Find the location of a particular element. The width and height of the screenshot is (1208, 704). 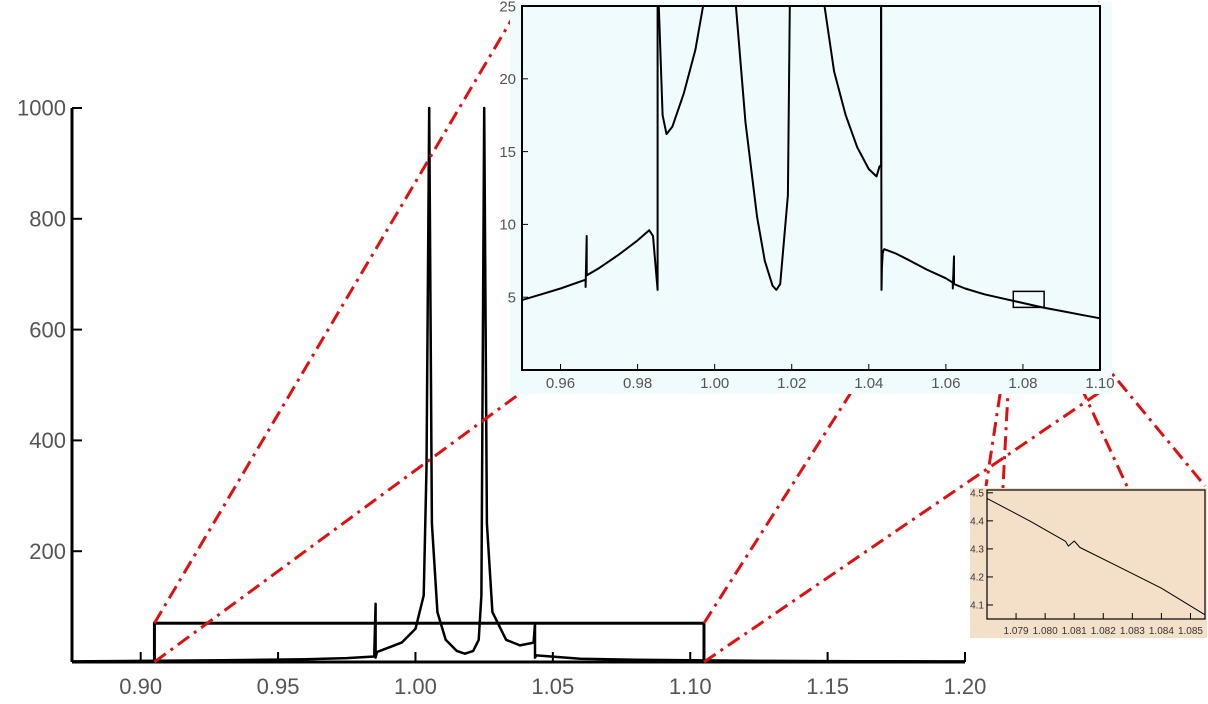

x-tick-label: 1.079 is located at coordinates (1016, 631).